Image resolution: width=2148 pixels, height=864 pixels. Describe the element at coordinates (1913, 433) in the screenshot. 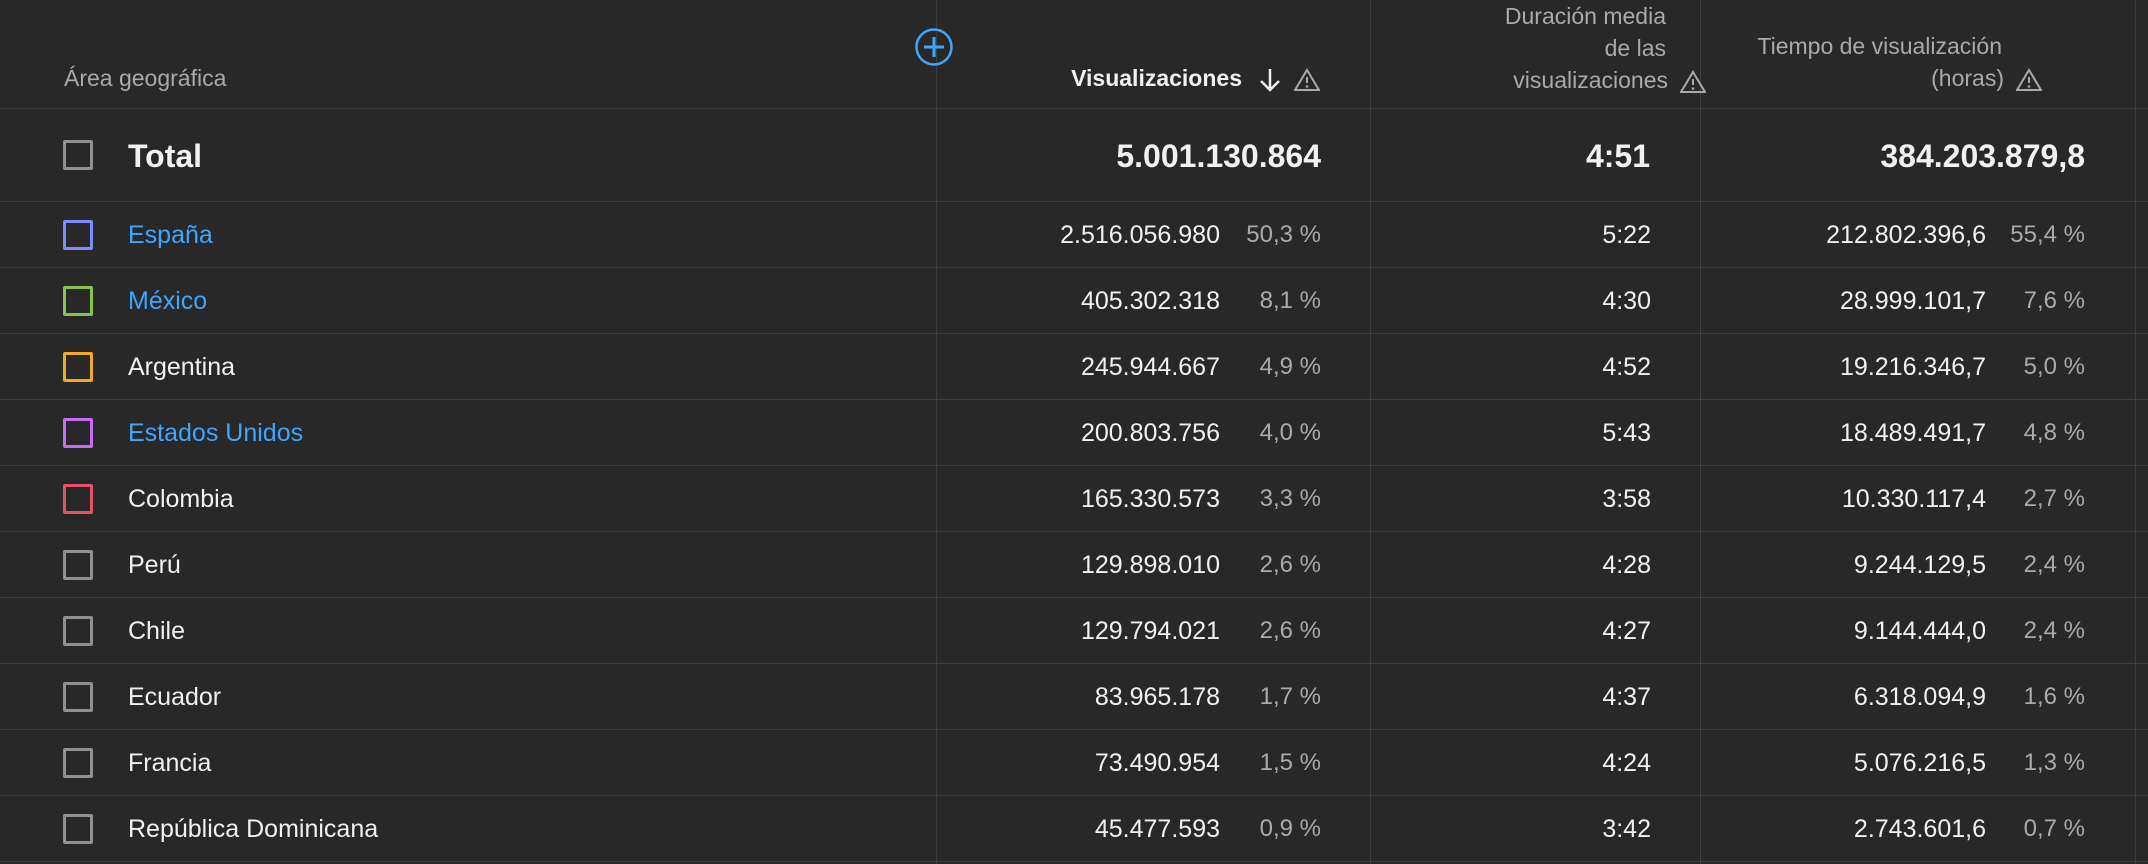

I see `watch-time-value: 18.489.491,7` at that location.